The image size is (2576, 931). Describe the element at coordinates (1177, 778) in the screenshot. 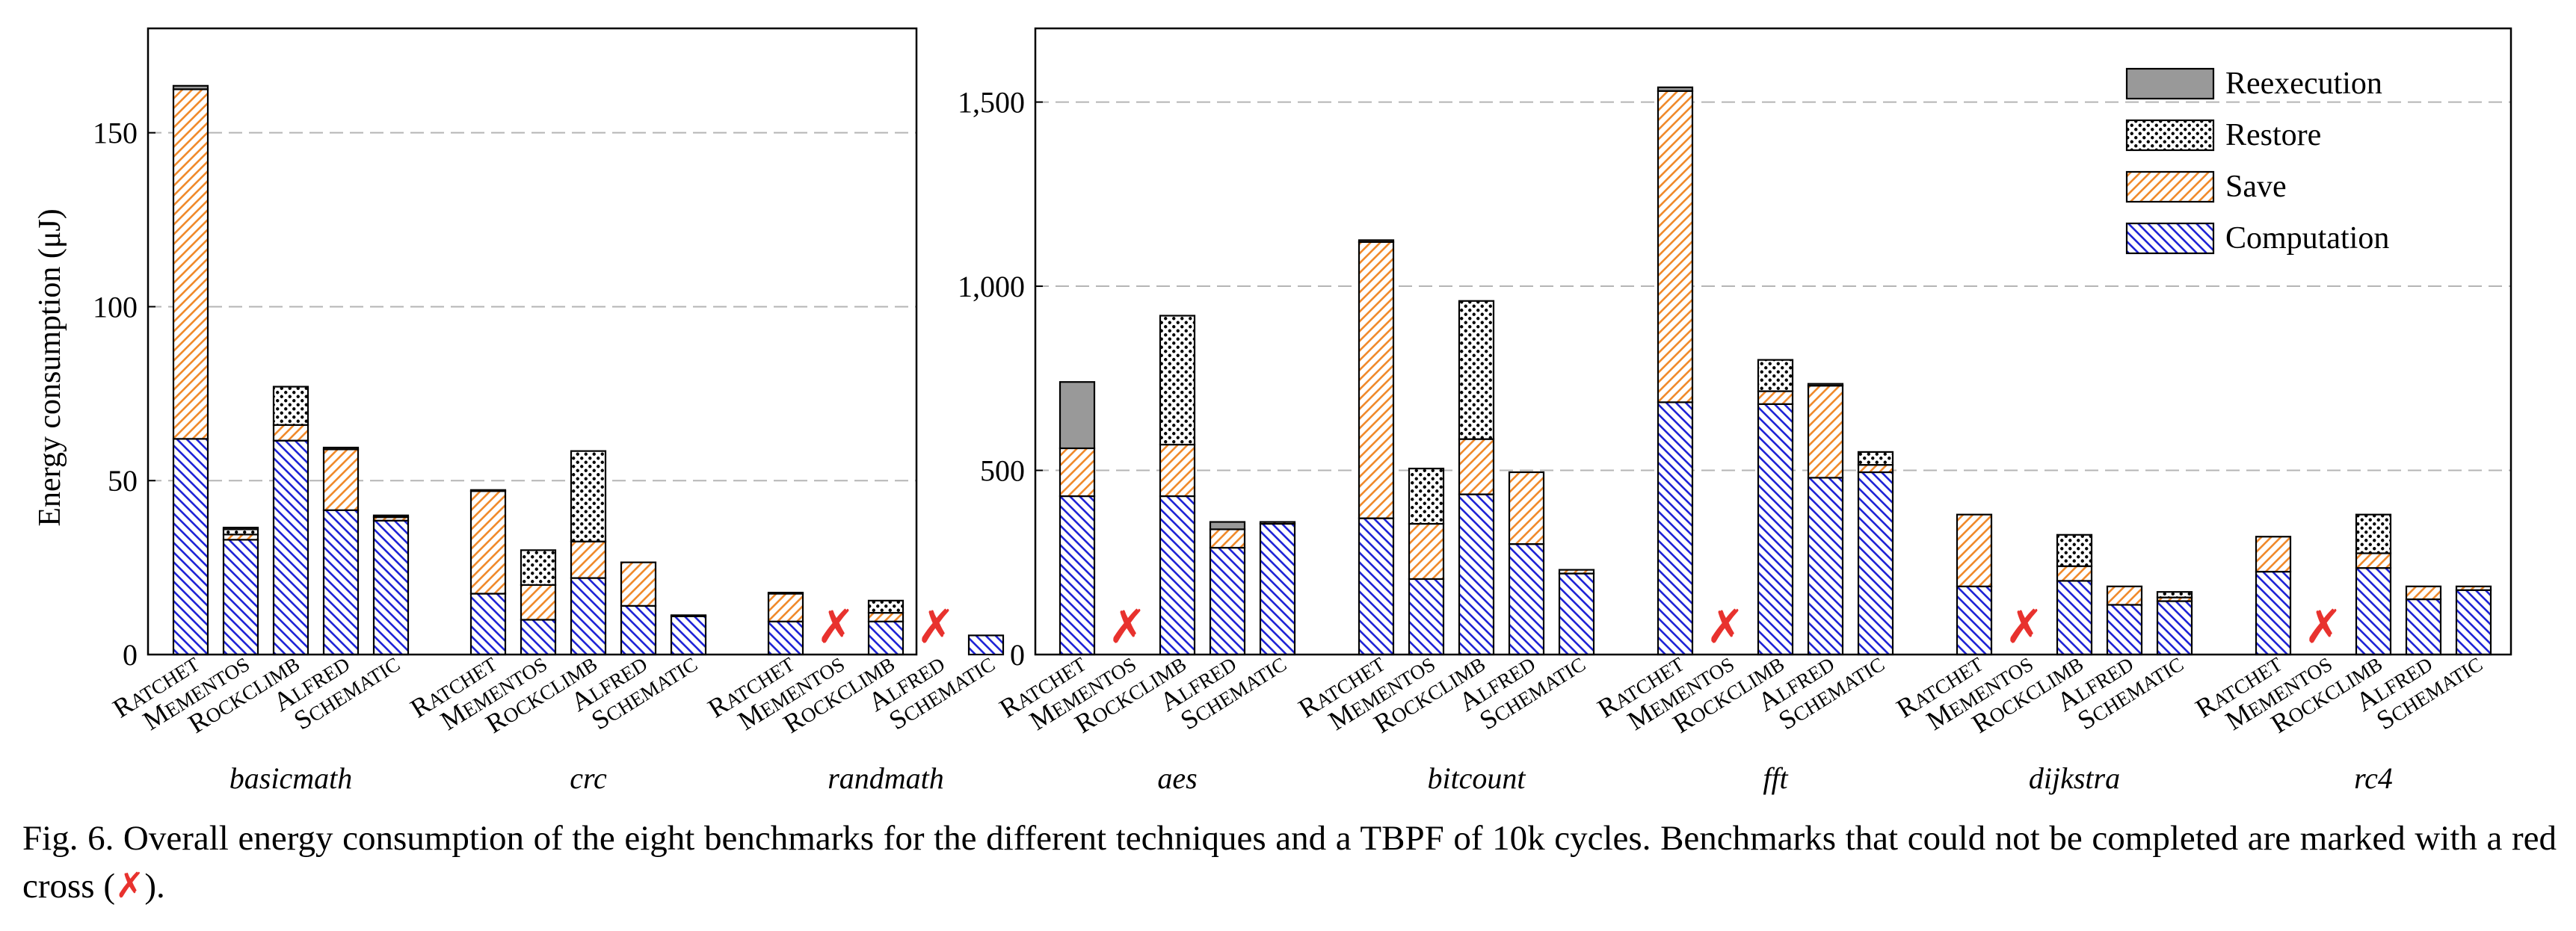

I see `benchmark-label: aes` at that location.